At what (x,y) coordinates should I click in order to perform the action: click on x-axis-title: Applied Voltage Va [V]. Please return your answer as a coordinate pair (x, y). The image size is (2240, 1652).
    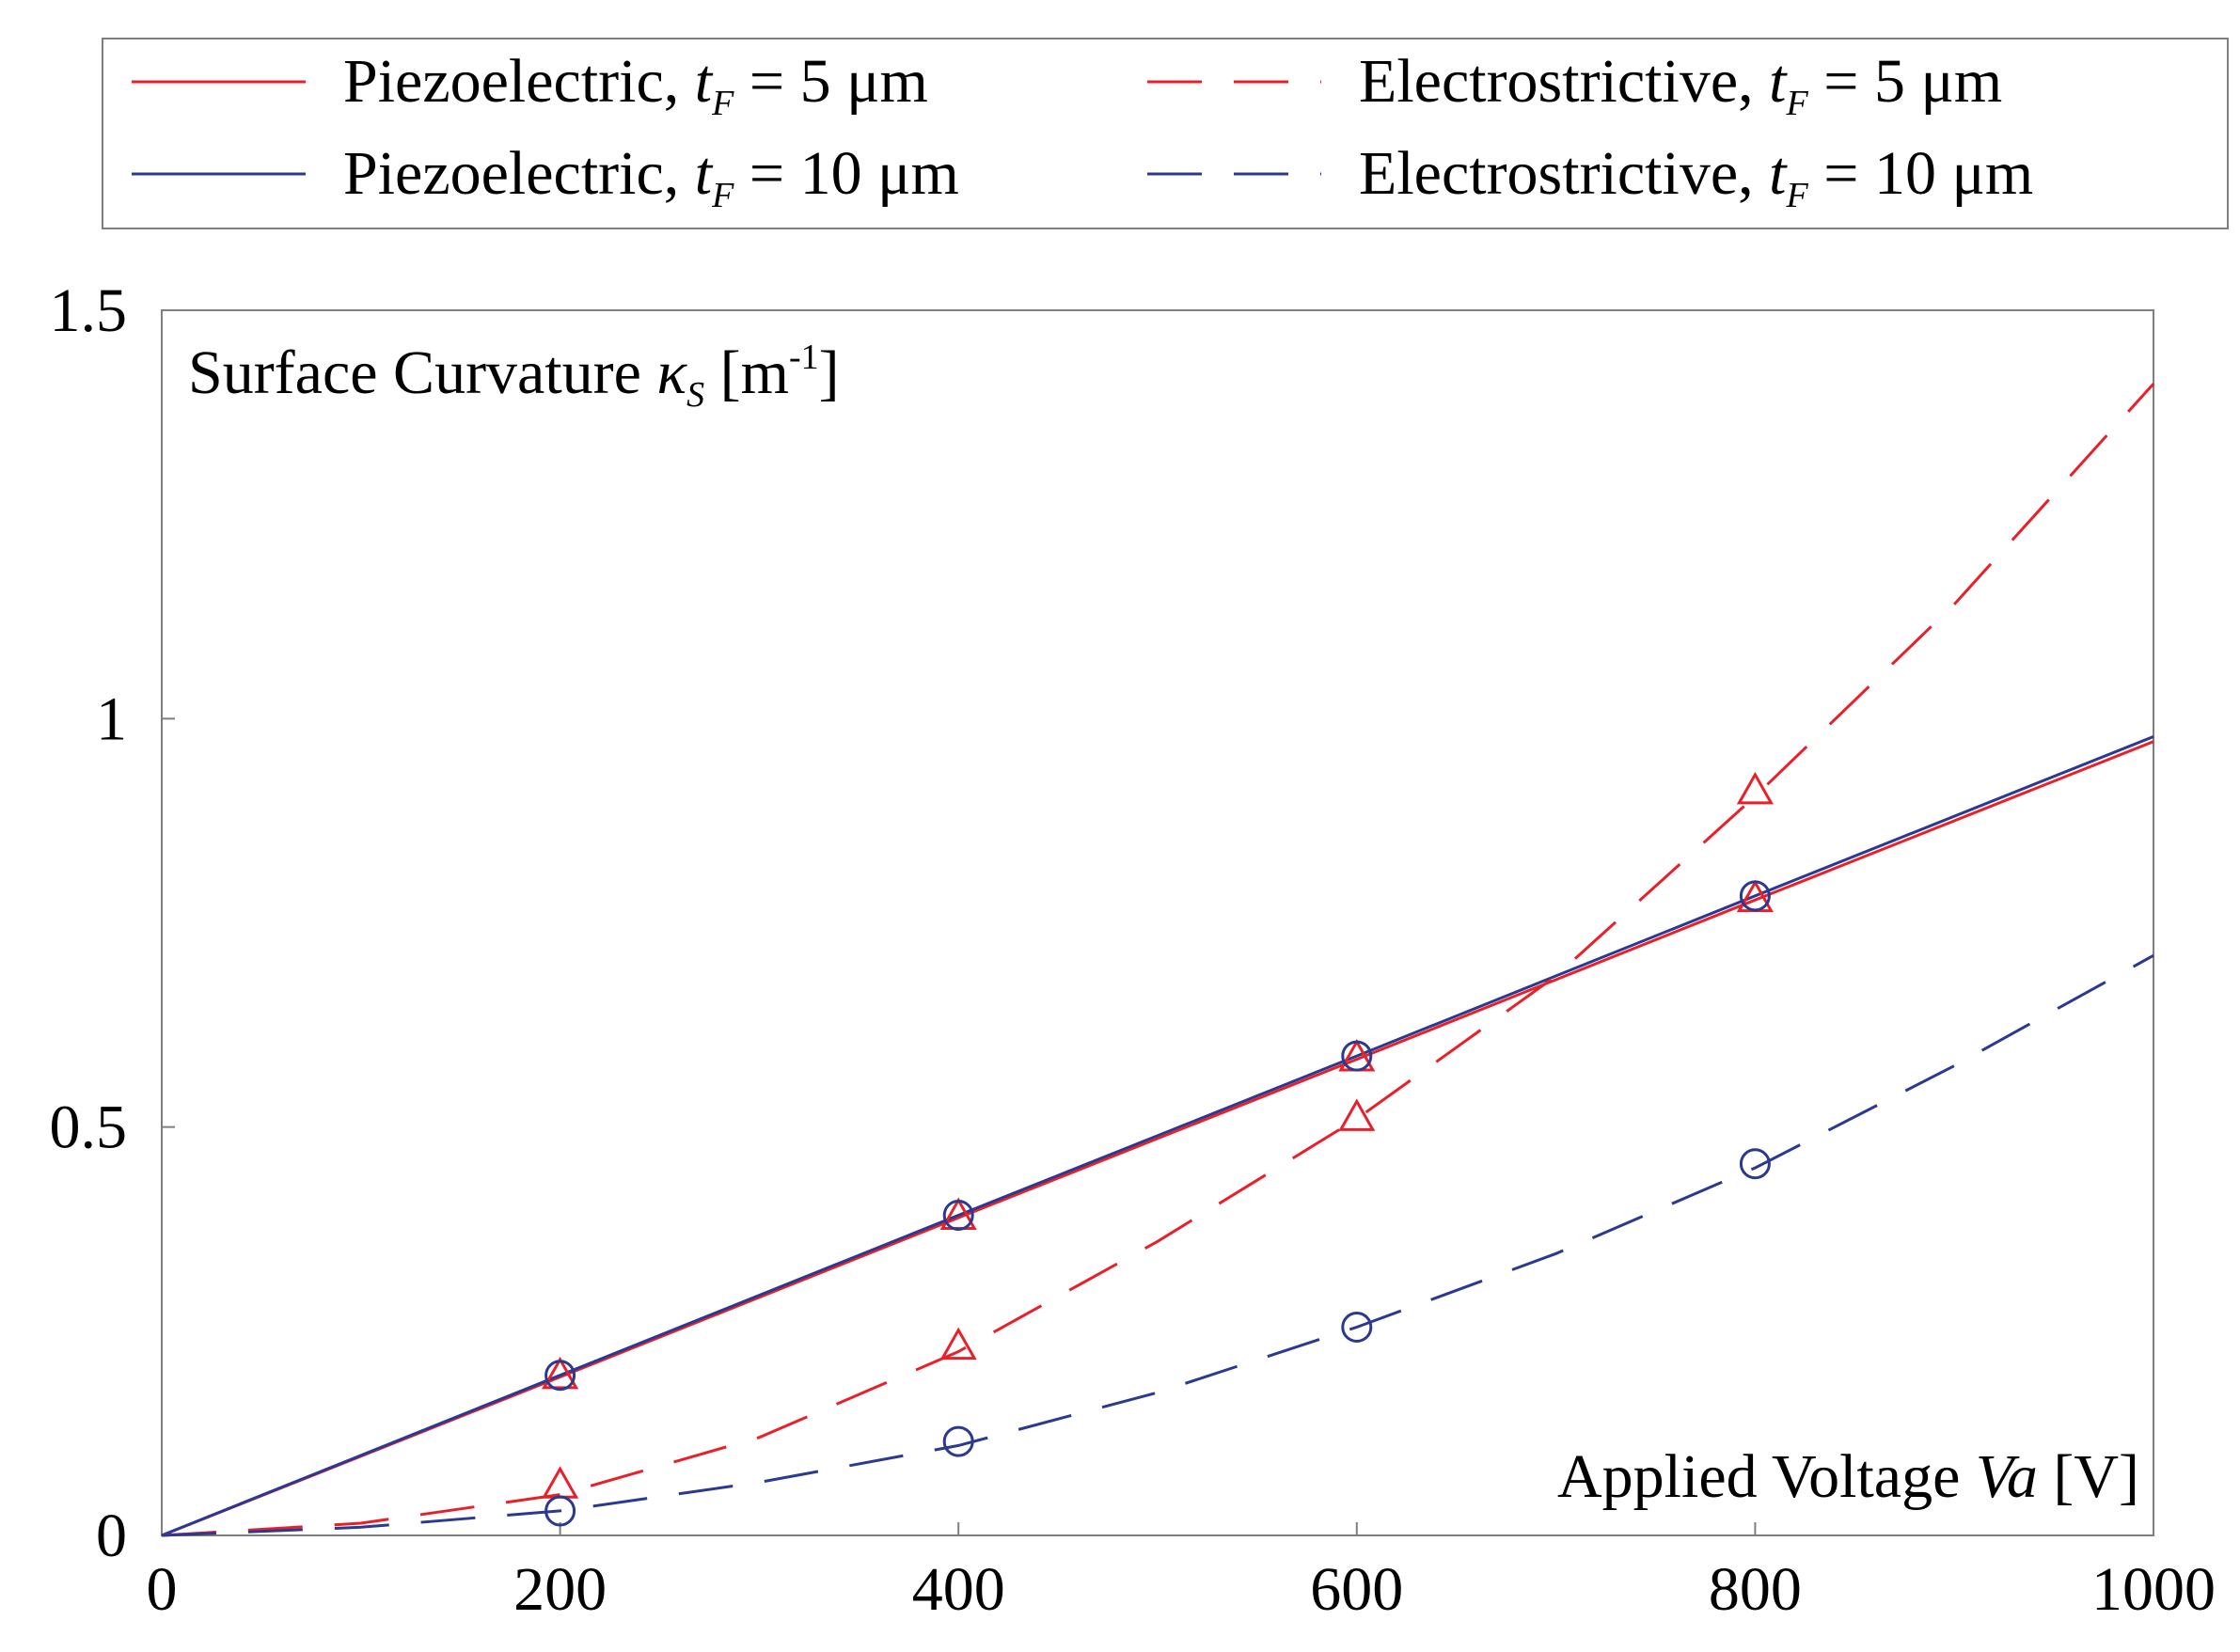
    Looking at the image, I should click on (1848, 1476).